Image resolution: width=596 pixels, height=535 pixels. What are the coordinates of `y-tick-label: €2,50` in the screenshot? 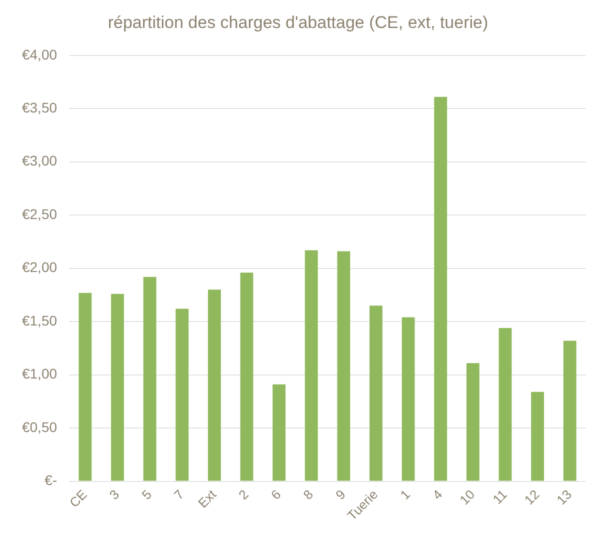 It's located at (40, 214).